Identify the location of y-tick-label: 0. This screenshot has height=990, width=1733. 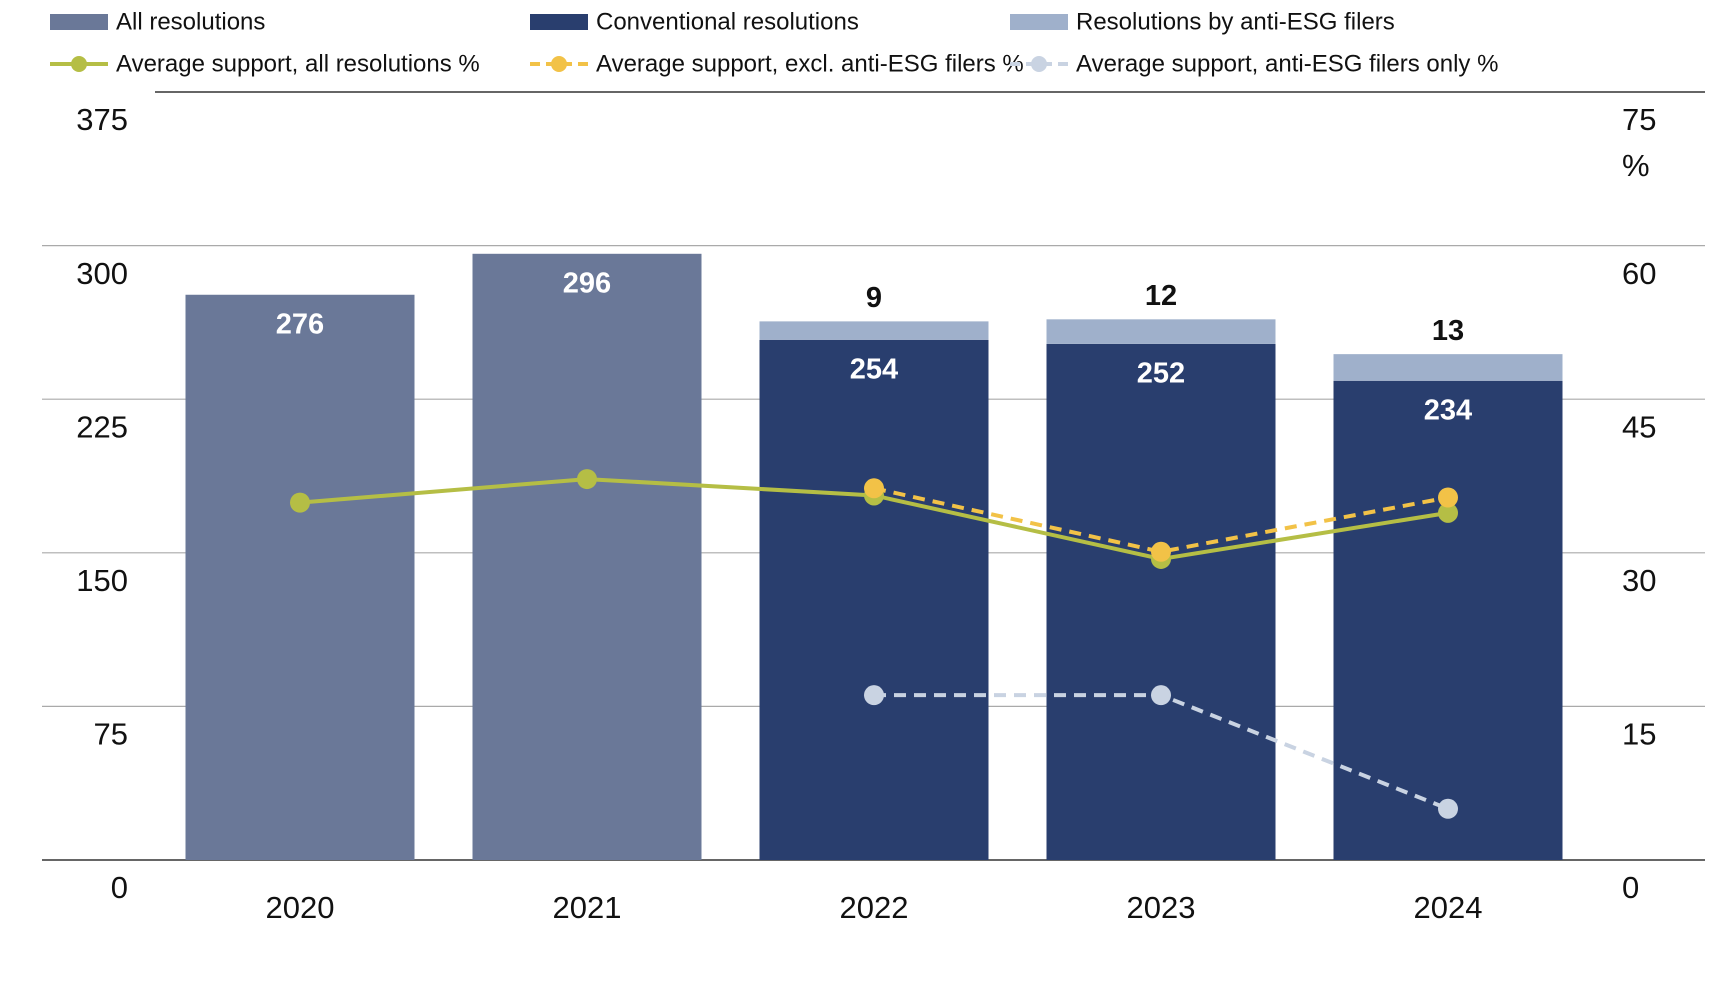
(119, 887).